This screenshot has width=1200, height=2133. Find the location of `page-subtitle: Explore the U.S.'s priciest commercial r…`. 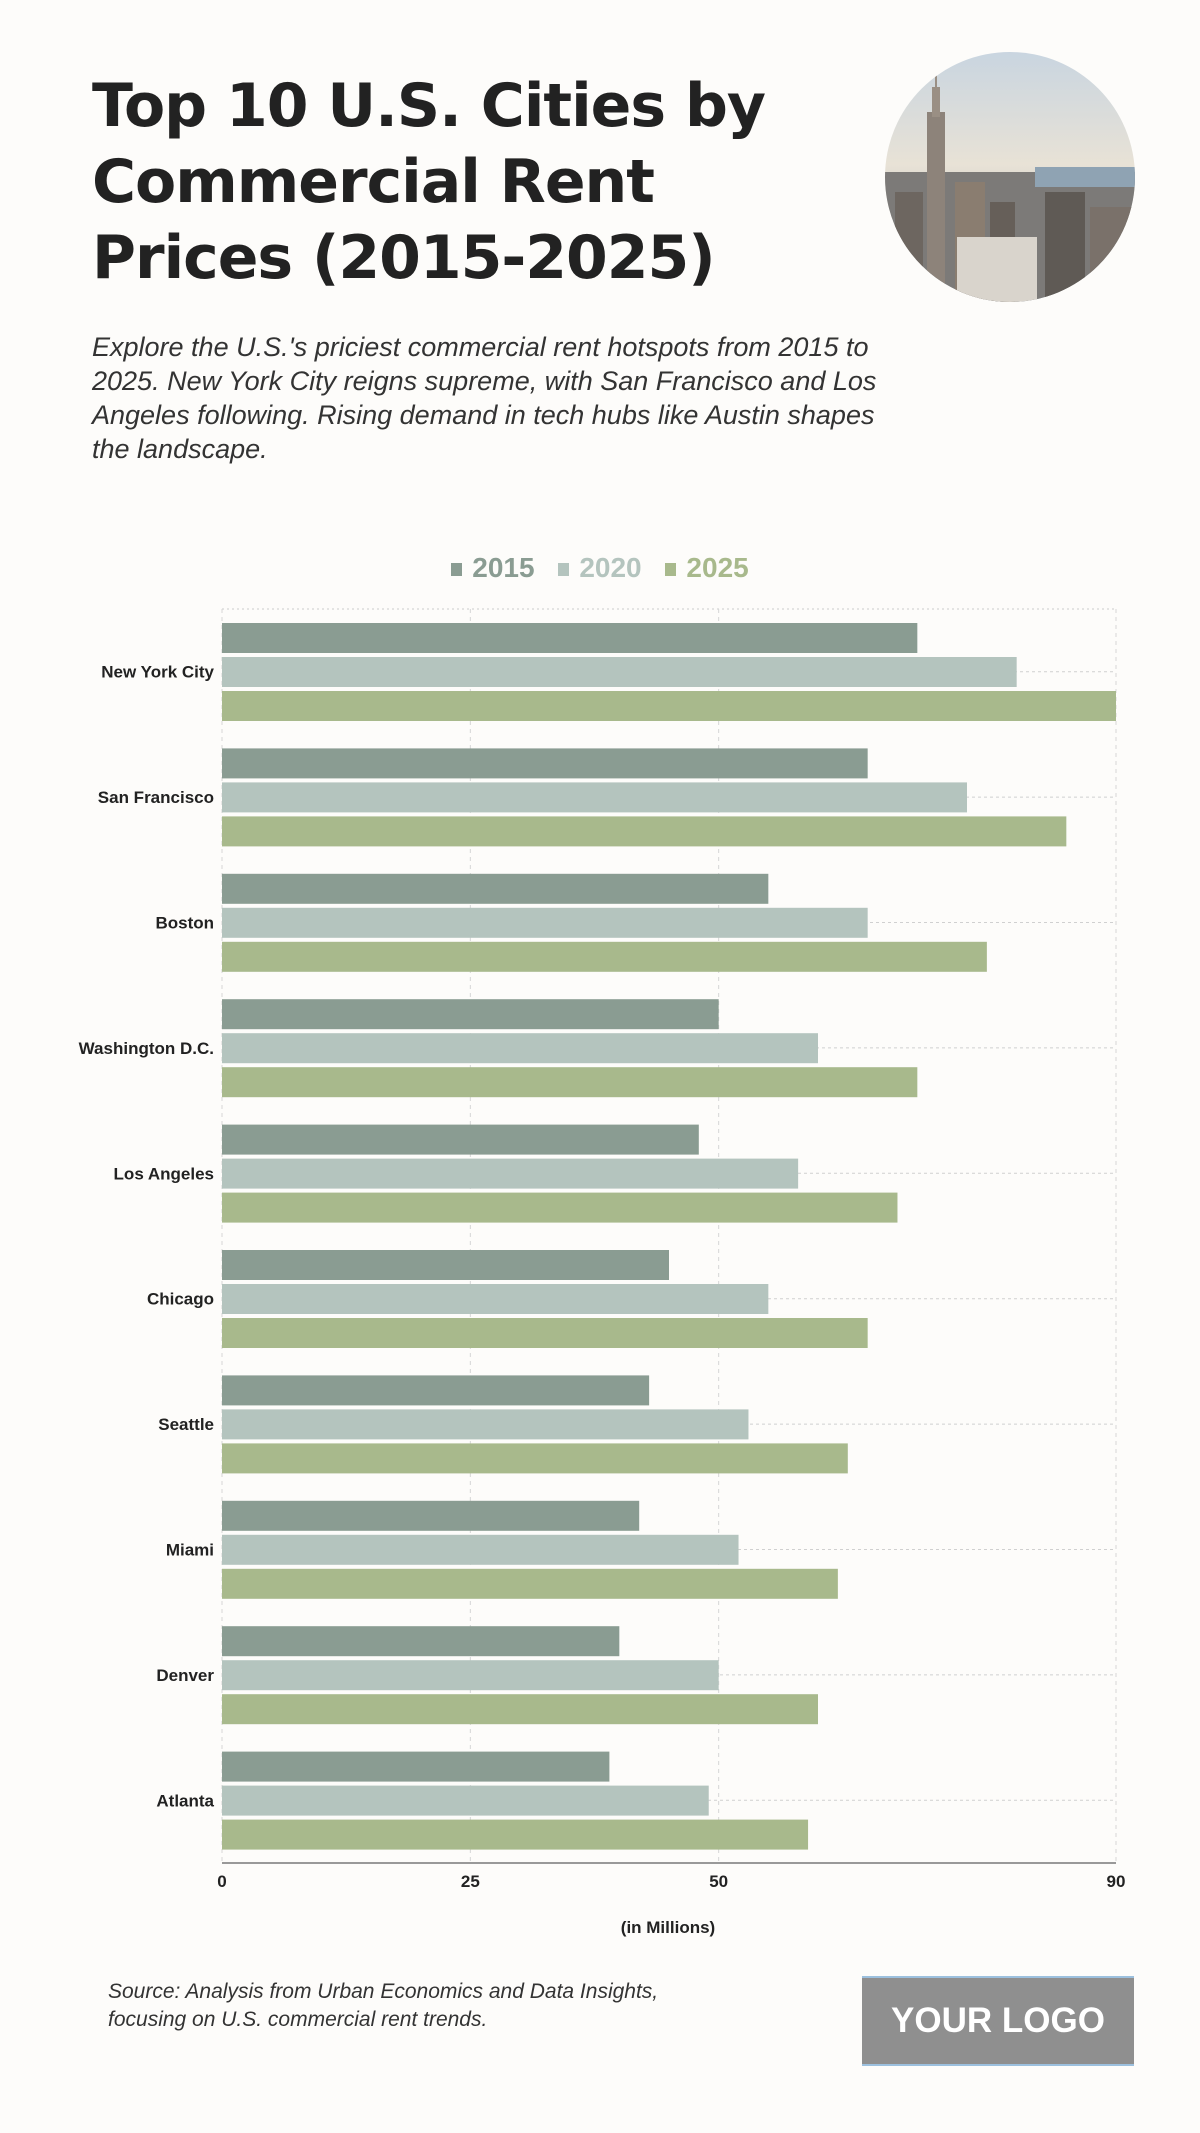

page-subtitle: Explore the U.S.'s priciest commercial r… is located at coordinates (484, 398).